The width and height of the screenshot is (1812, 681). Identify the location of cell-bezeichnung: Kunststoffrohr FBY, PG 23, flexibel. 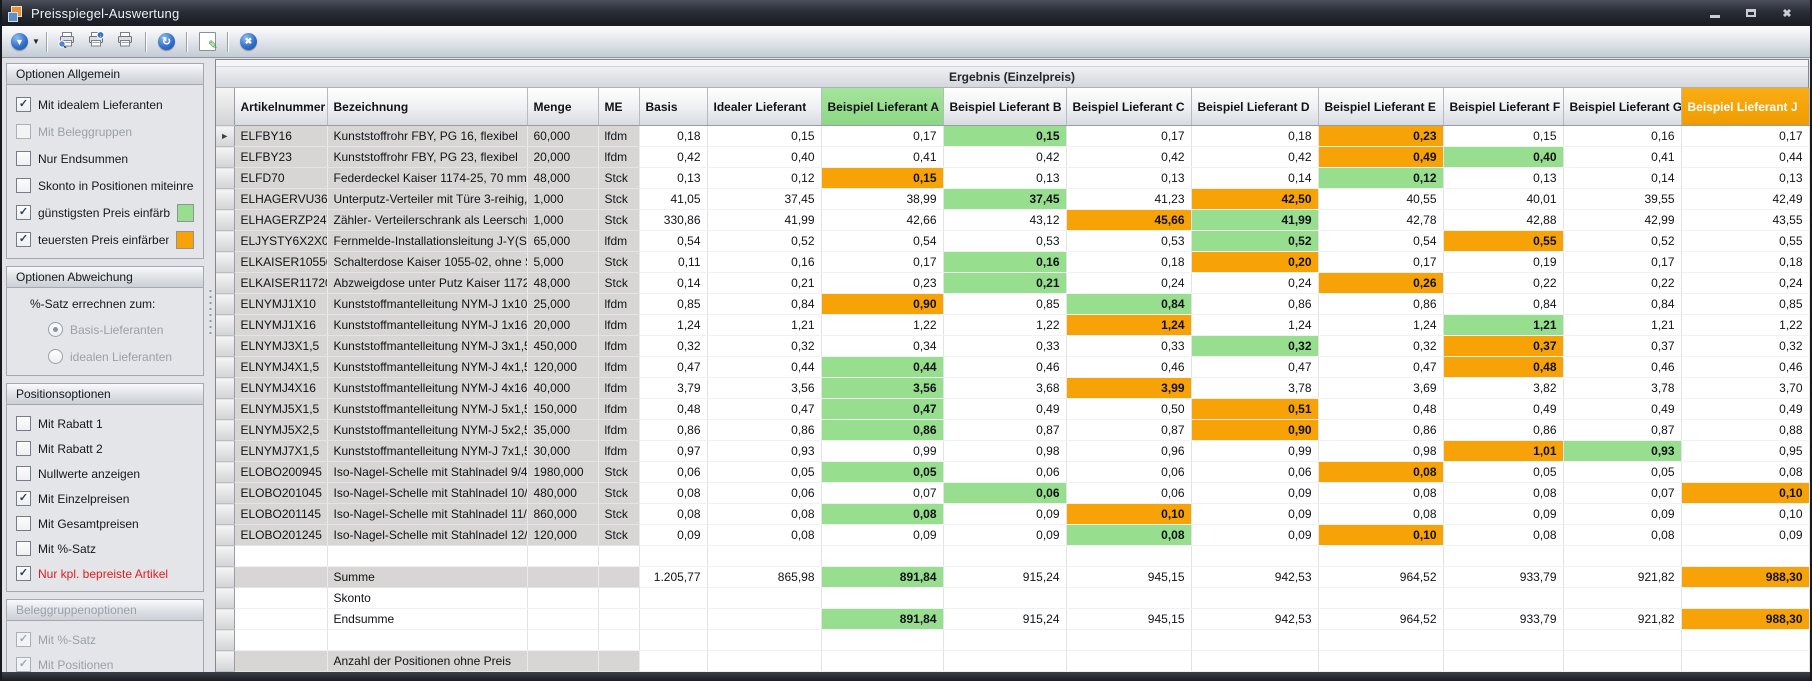
(427, 157).